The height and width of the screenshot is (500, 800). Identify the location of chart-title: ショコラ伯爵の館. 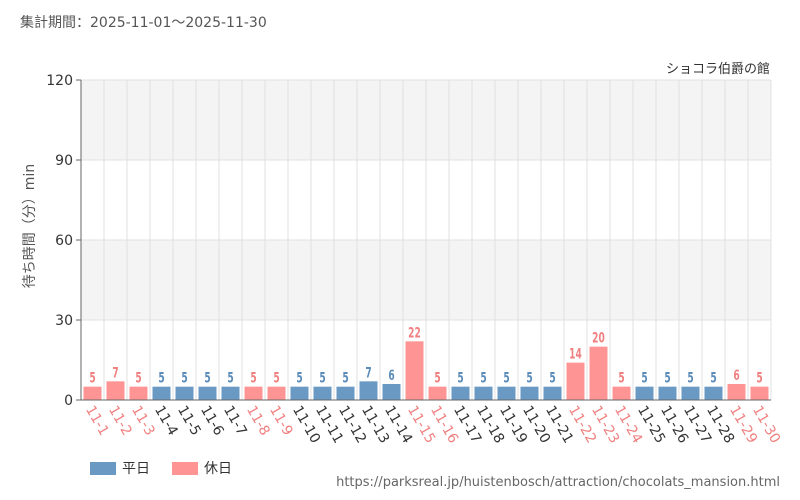
(718, 69).